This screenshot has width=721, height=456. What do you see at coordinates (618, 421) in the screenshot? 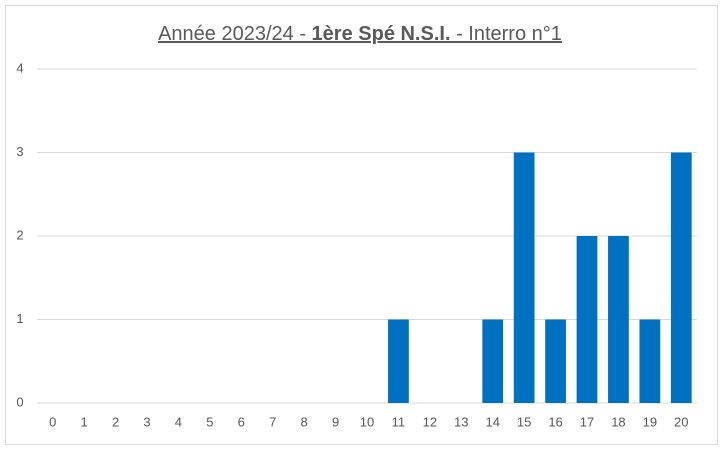
I see `x-tick-label: 18` at bounding box center [618, 421].